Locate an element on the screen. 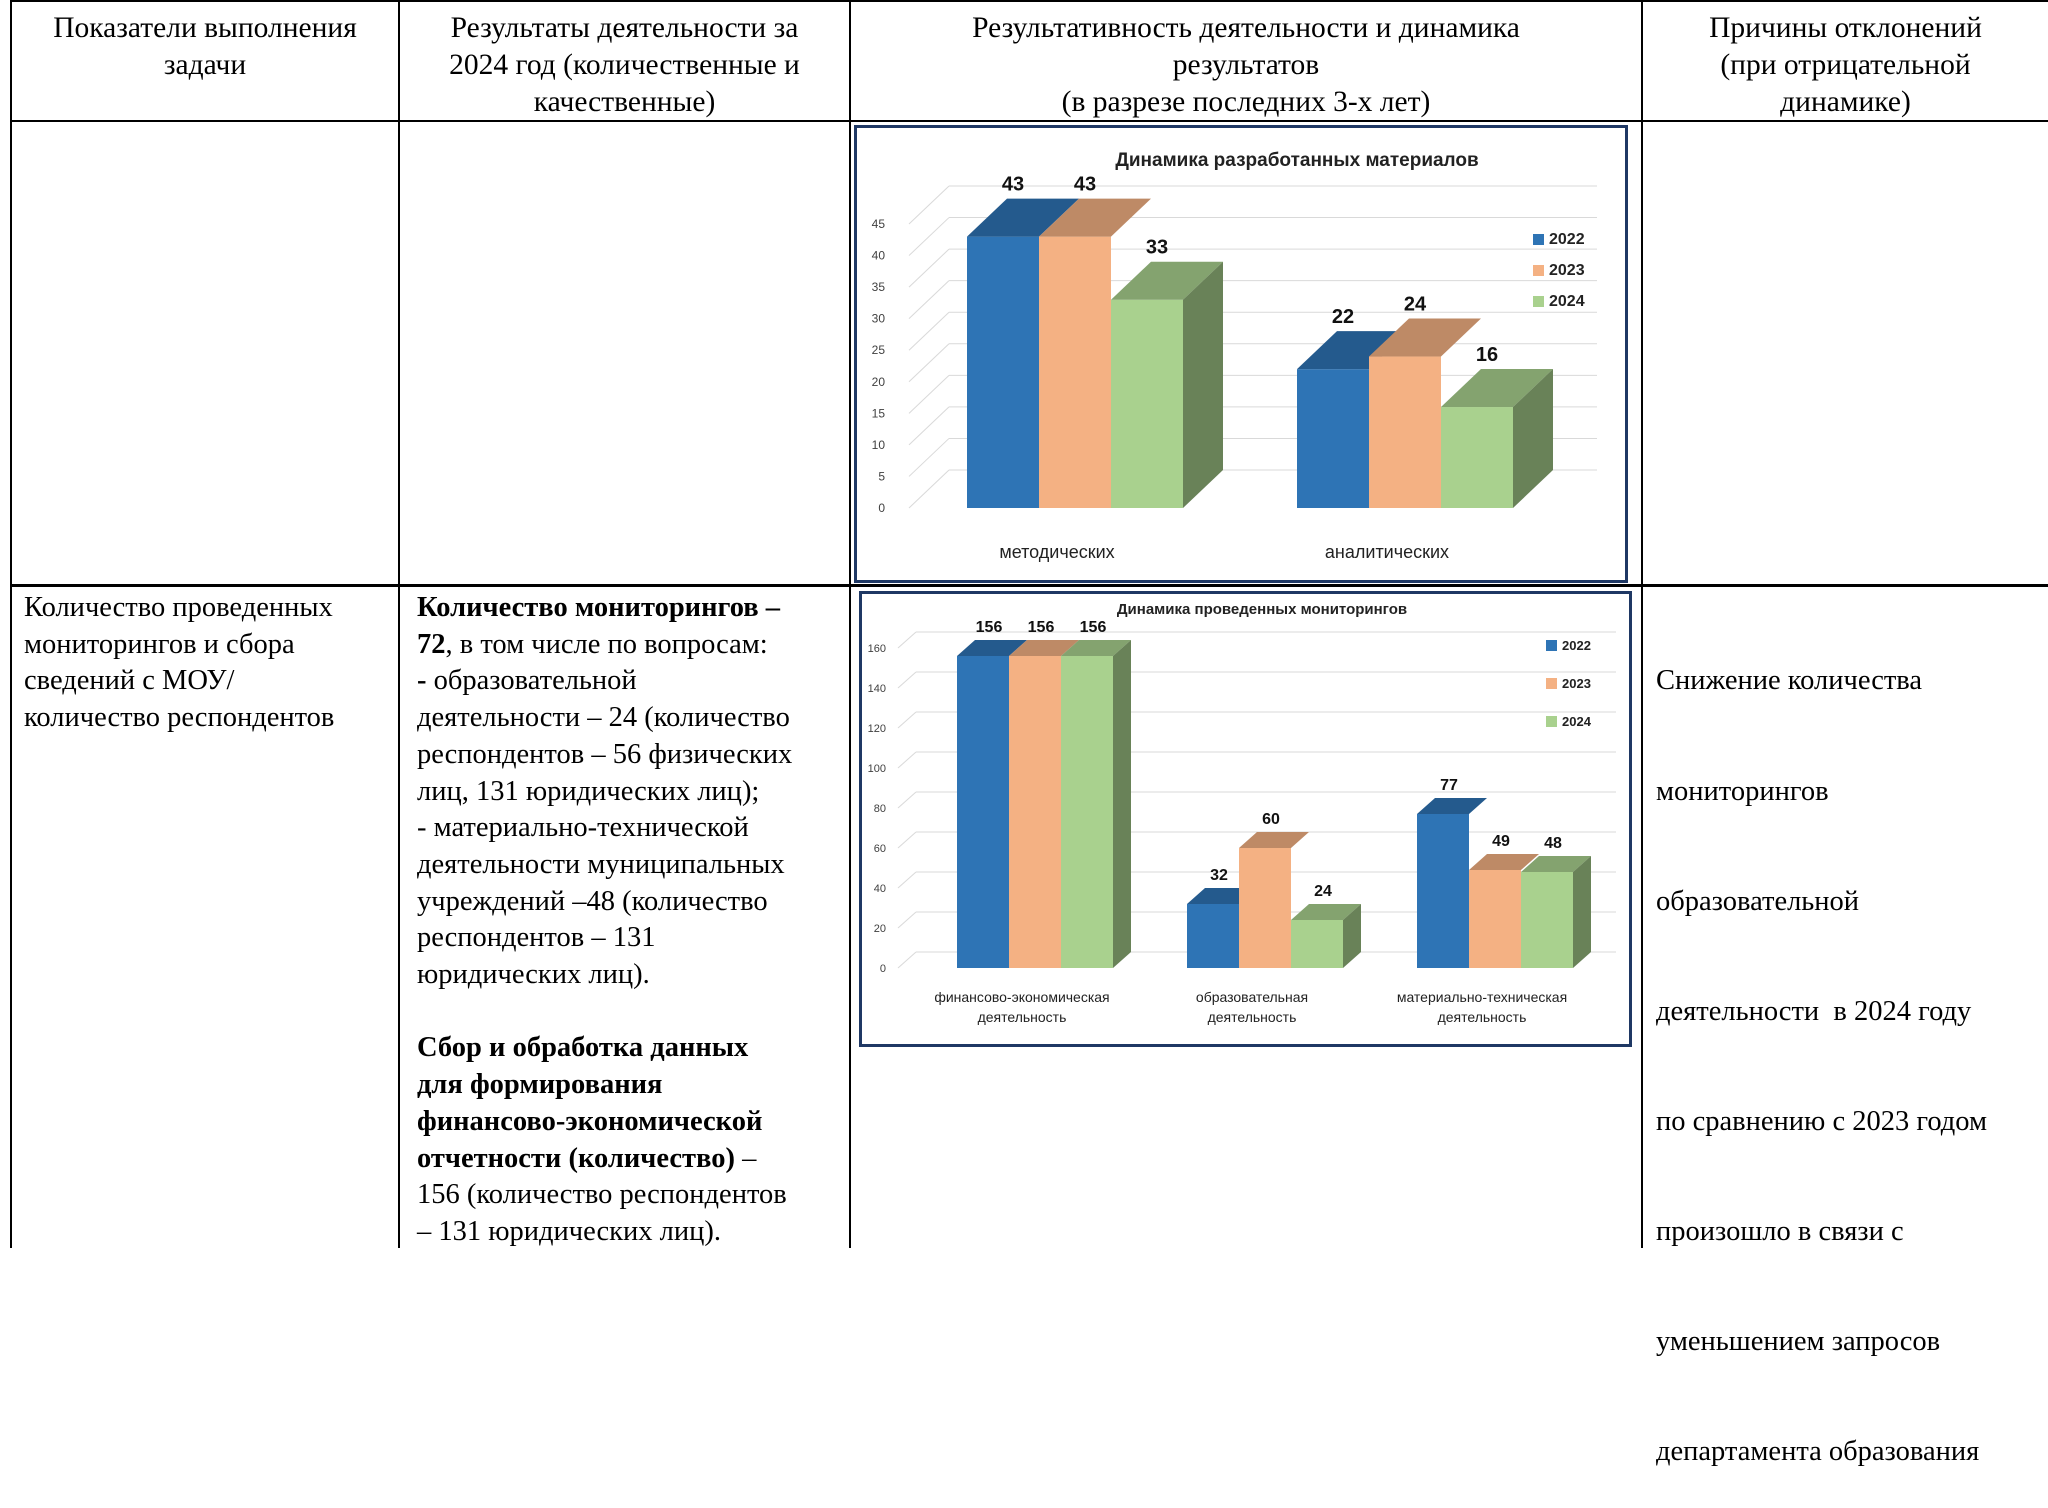 This screenshot has height=1508, width=2048. header-line: динамике) is located at coordinates (1845, 102).